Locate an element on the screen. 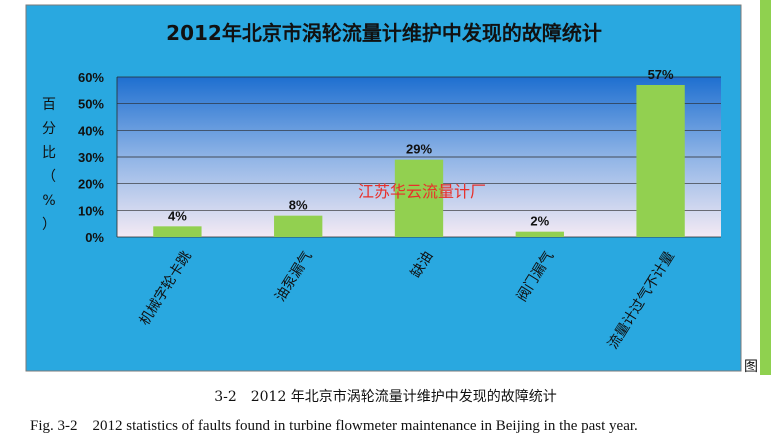 This screenshot has height=442, width=771. y-tick-label: 60% is located at coordinates (91, 77).